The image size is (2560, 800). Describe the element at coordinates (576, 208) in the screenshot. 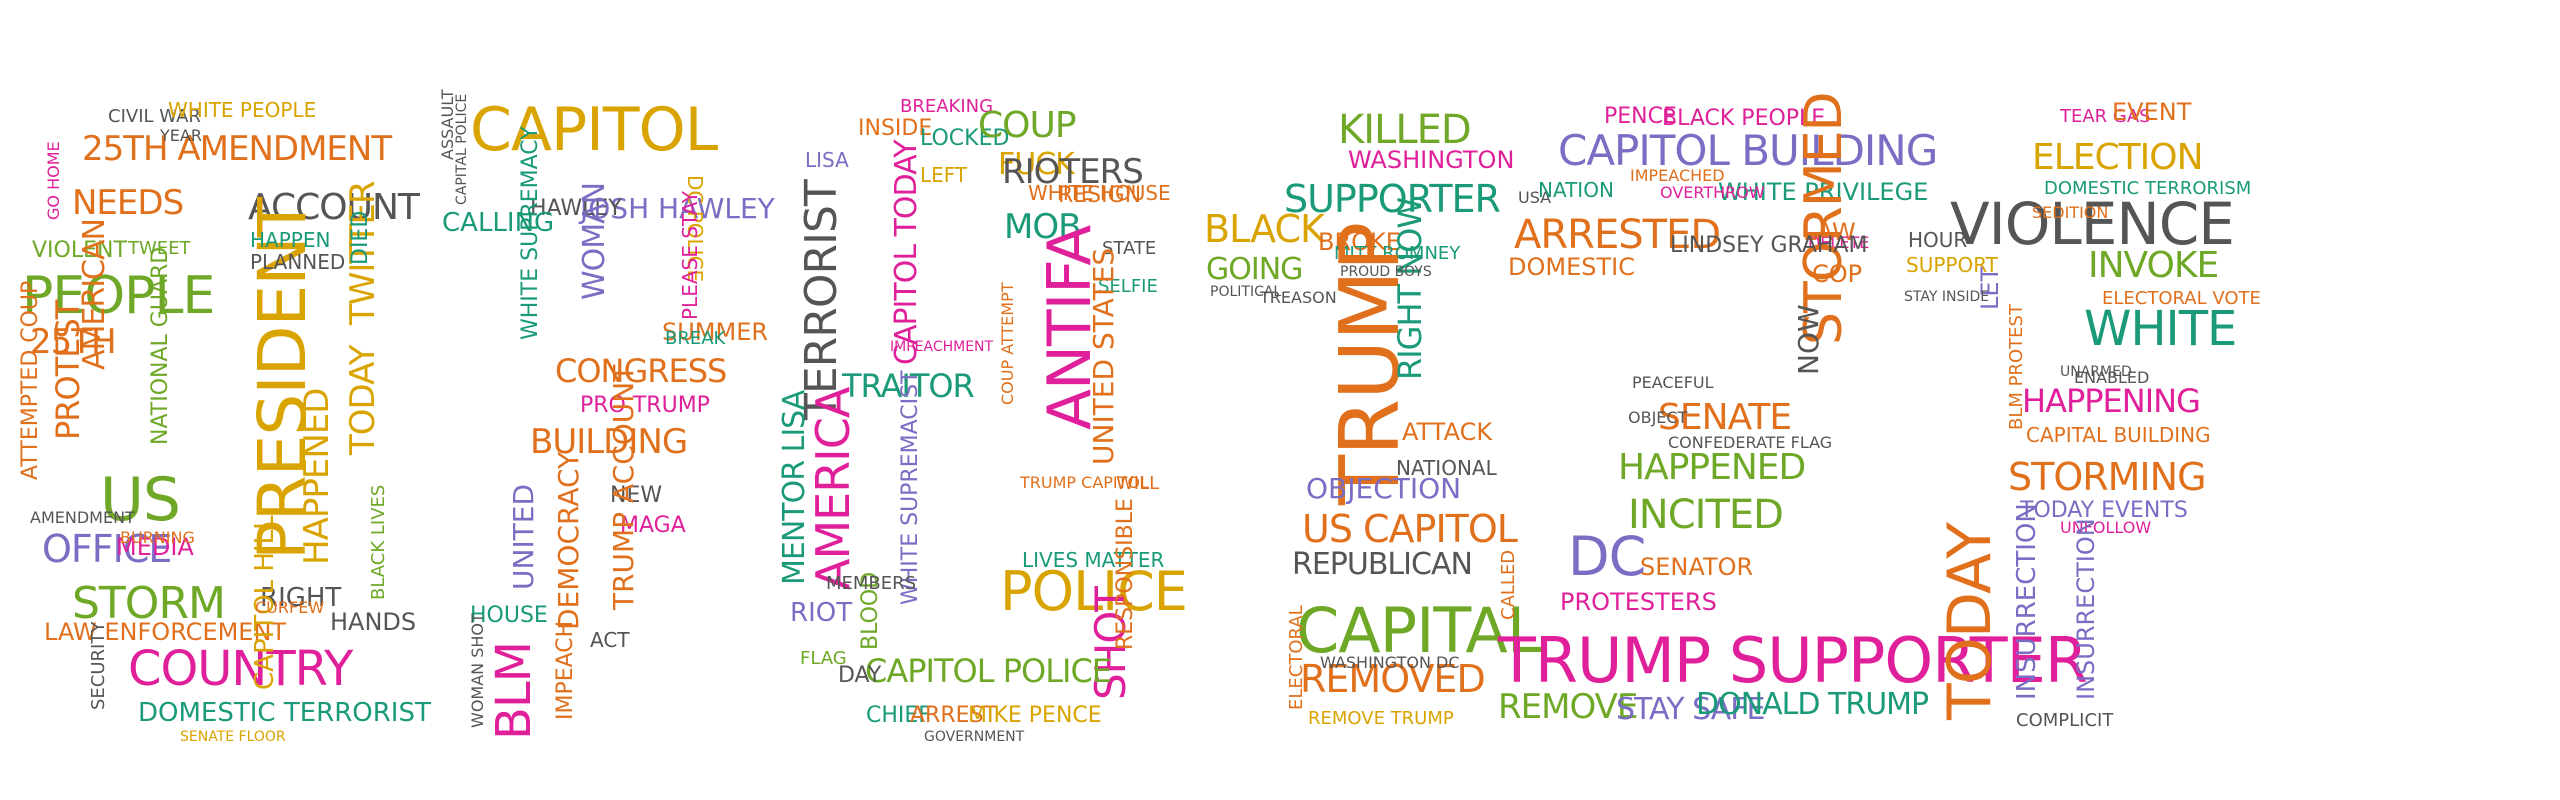

I see `word: HAWLEY` at that location.